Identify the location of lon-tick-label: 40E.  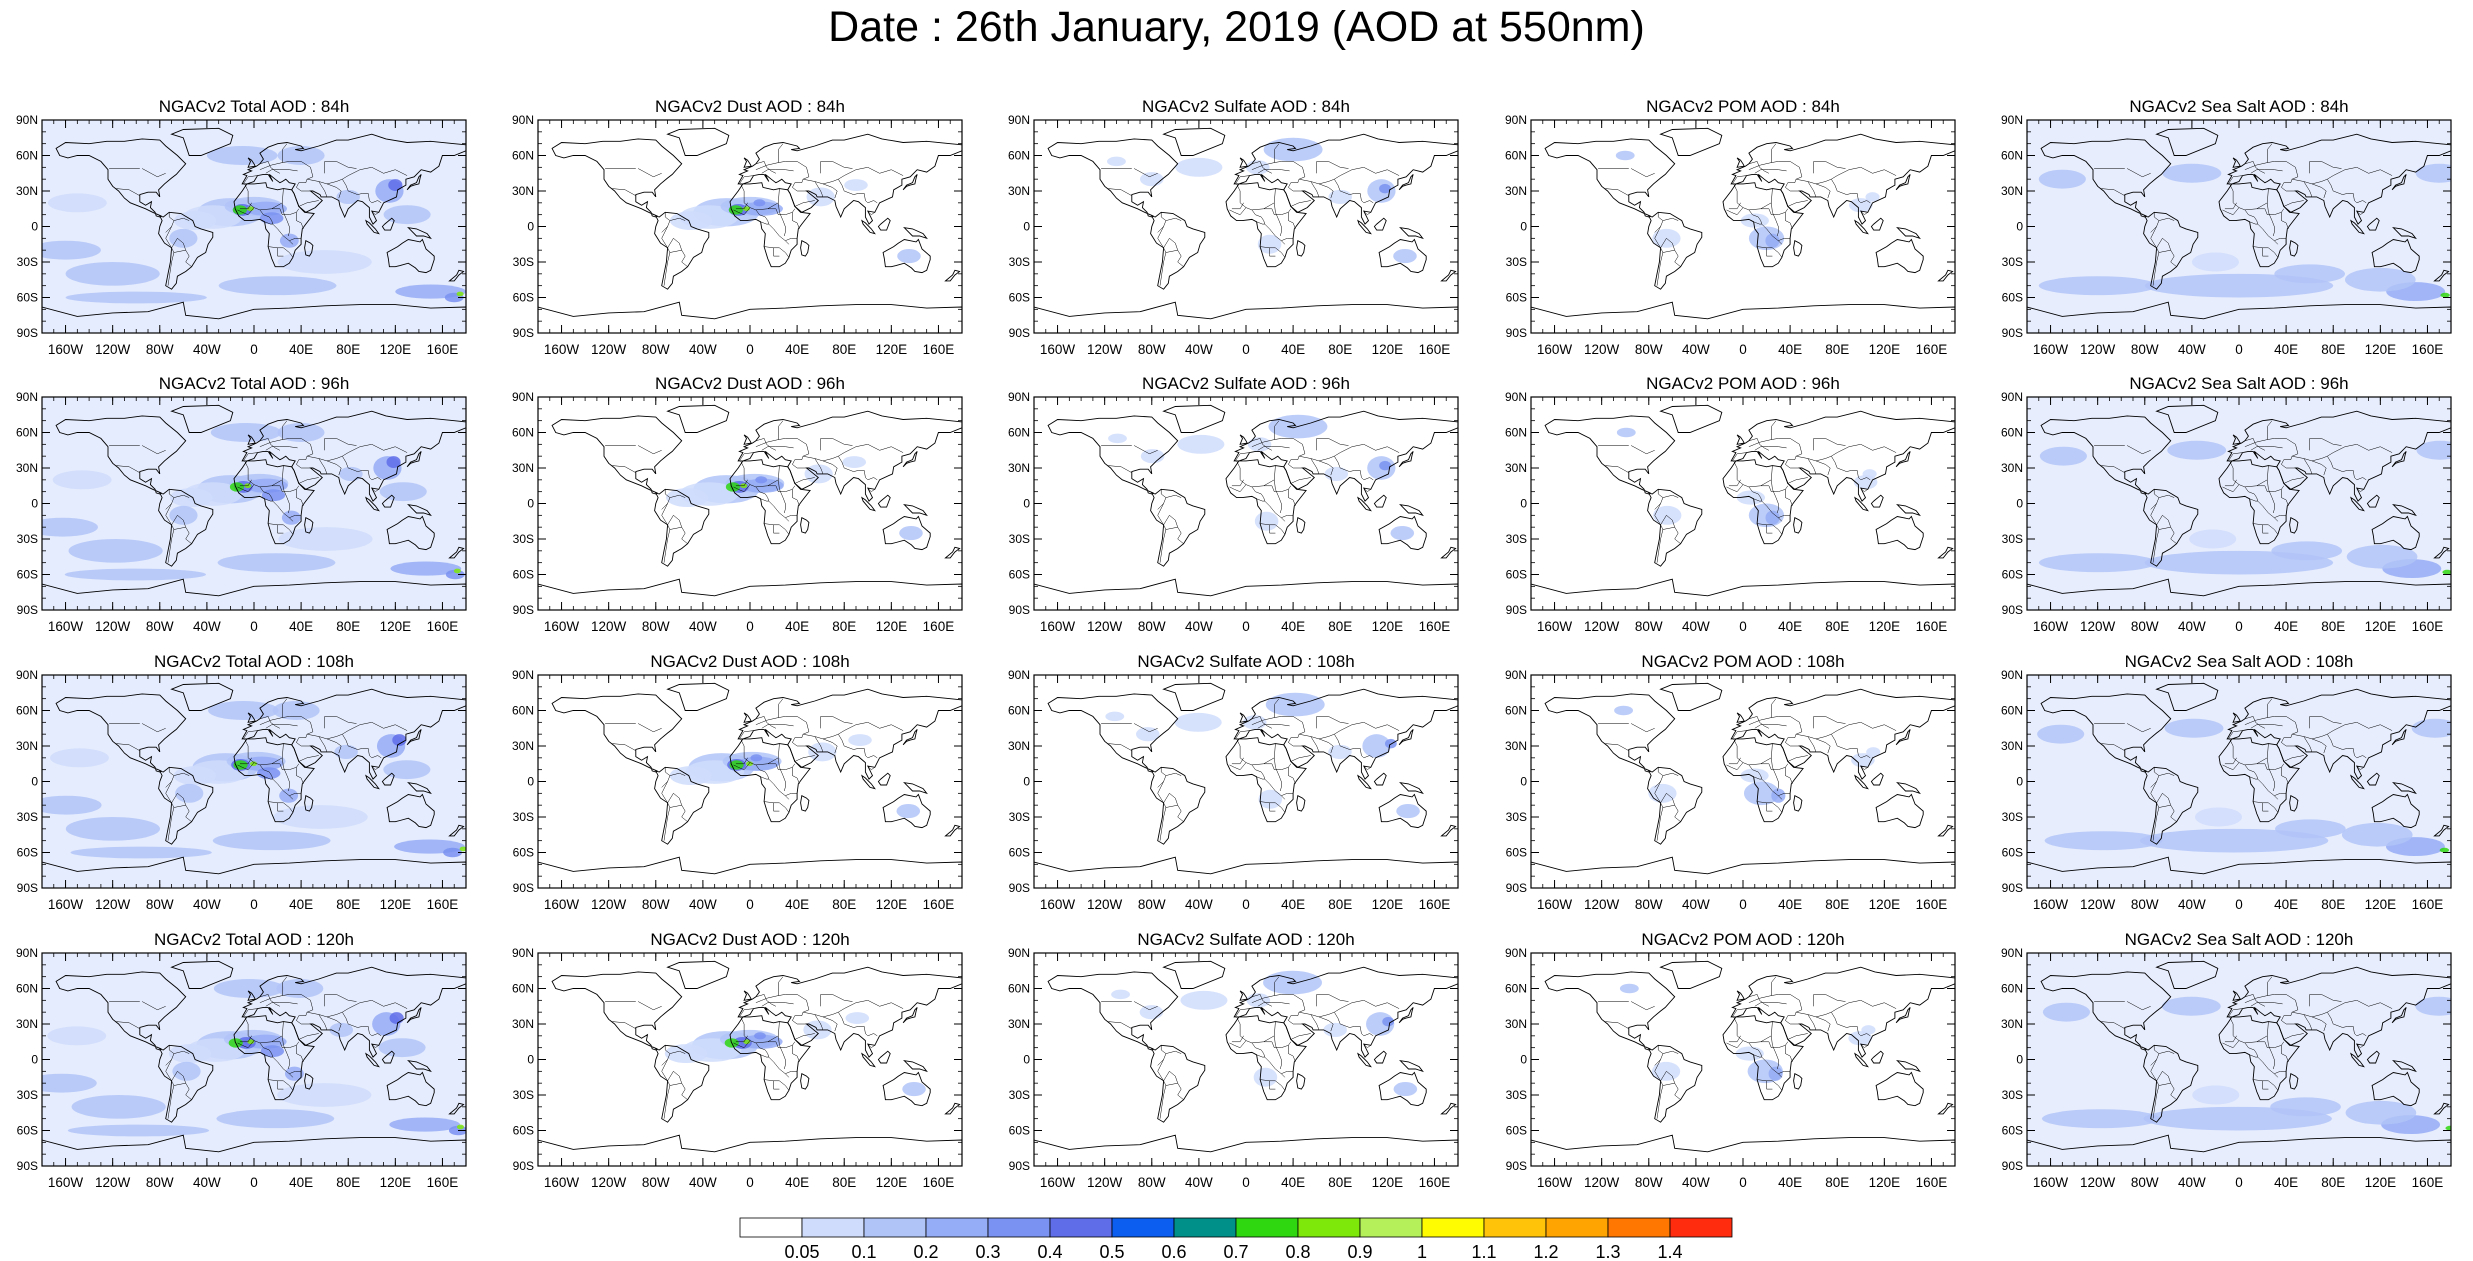
(1790, 349).